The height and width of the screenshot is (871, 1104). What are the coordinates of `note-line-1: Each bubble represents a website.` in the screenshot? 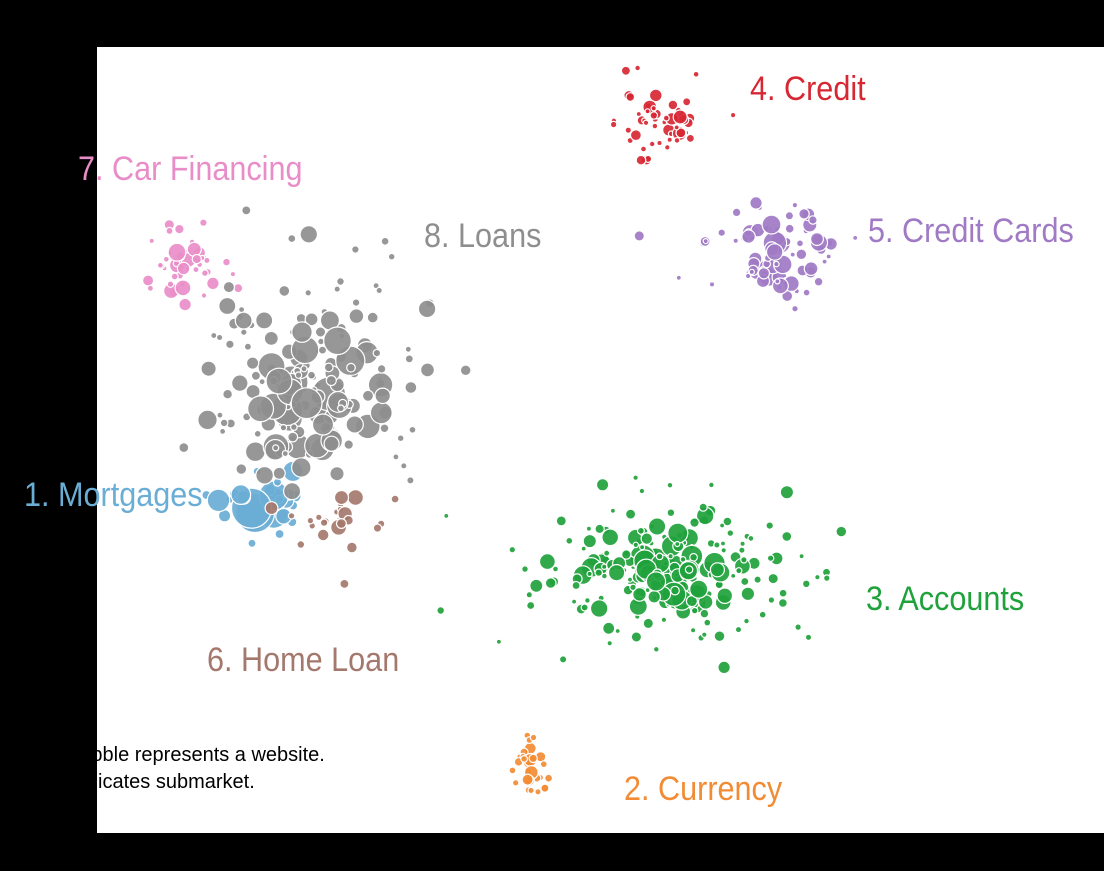 It's located at (171, 755).